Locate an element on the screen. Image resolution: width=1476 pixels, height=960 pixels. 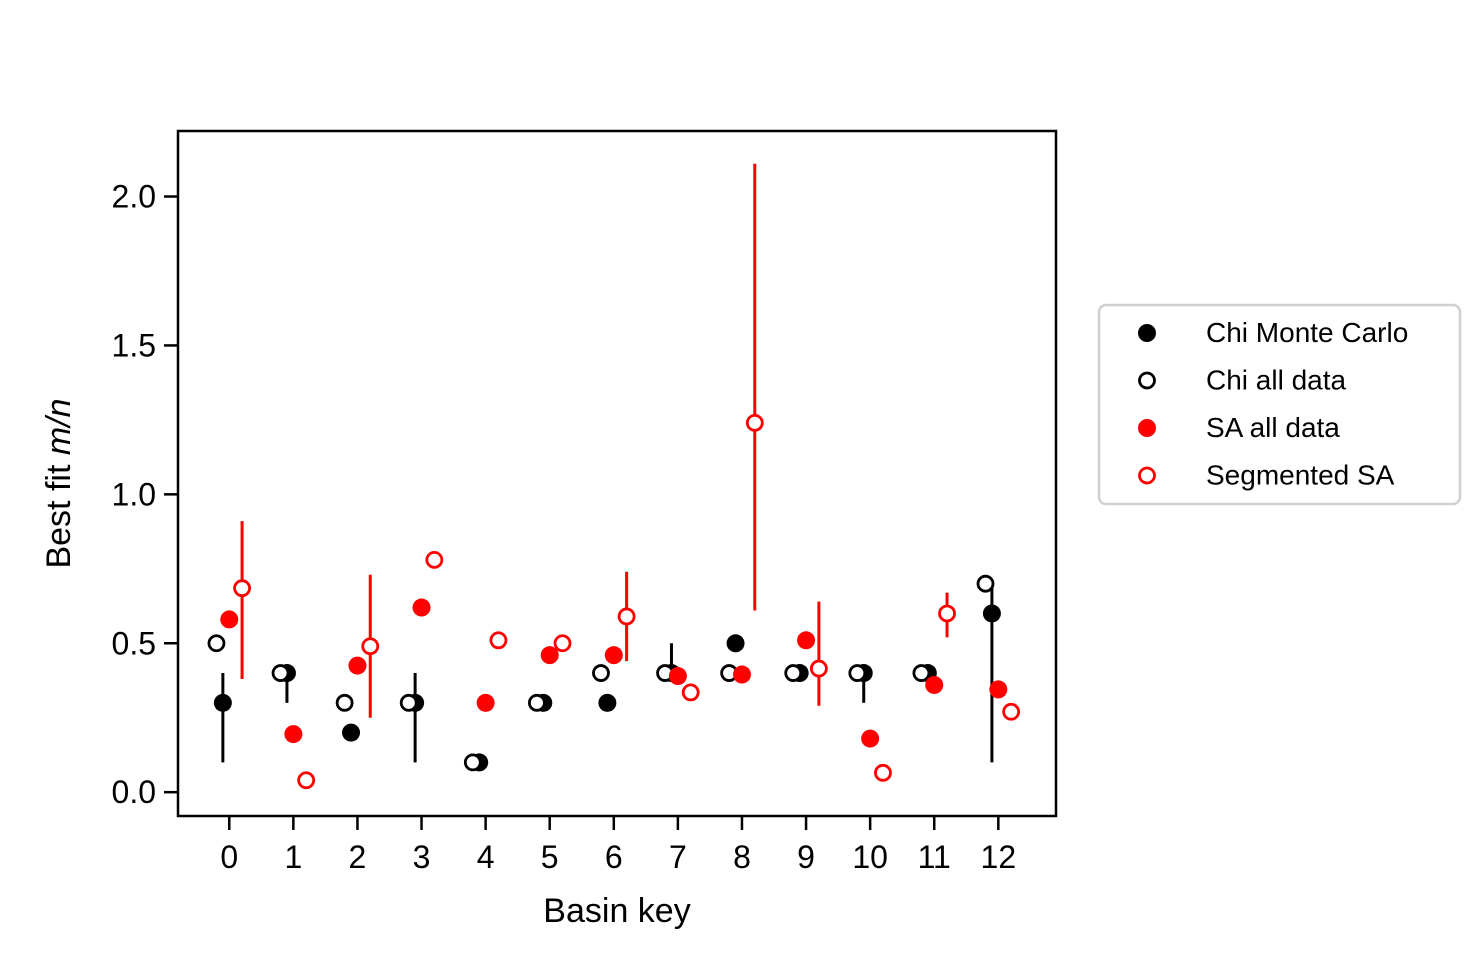
y-axis-label-prefix: Best fit is located at coordinates (59, 511).